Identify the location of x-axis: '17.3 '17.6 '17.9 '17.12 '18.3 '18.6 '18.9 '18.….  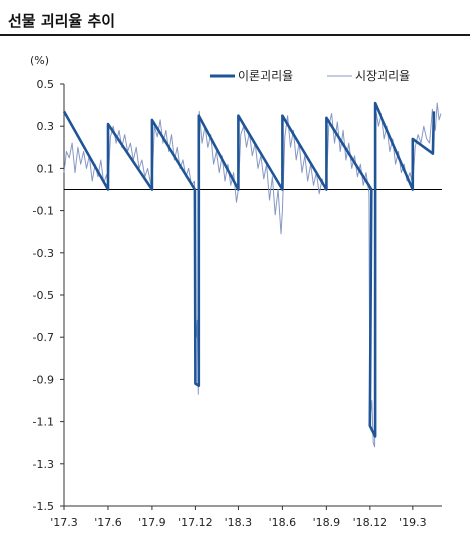
(246, 517).